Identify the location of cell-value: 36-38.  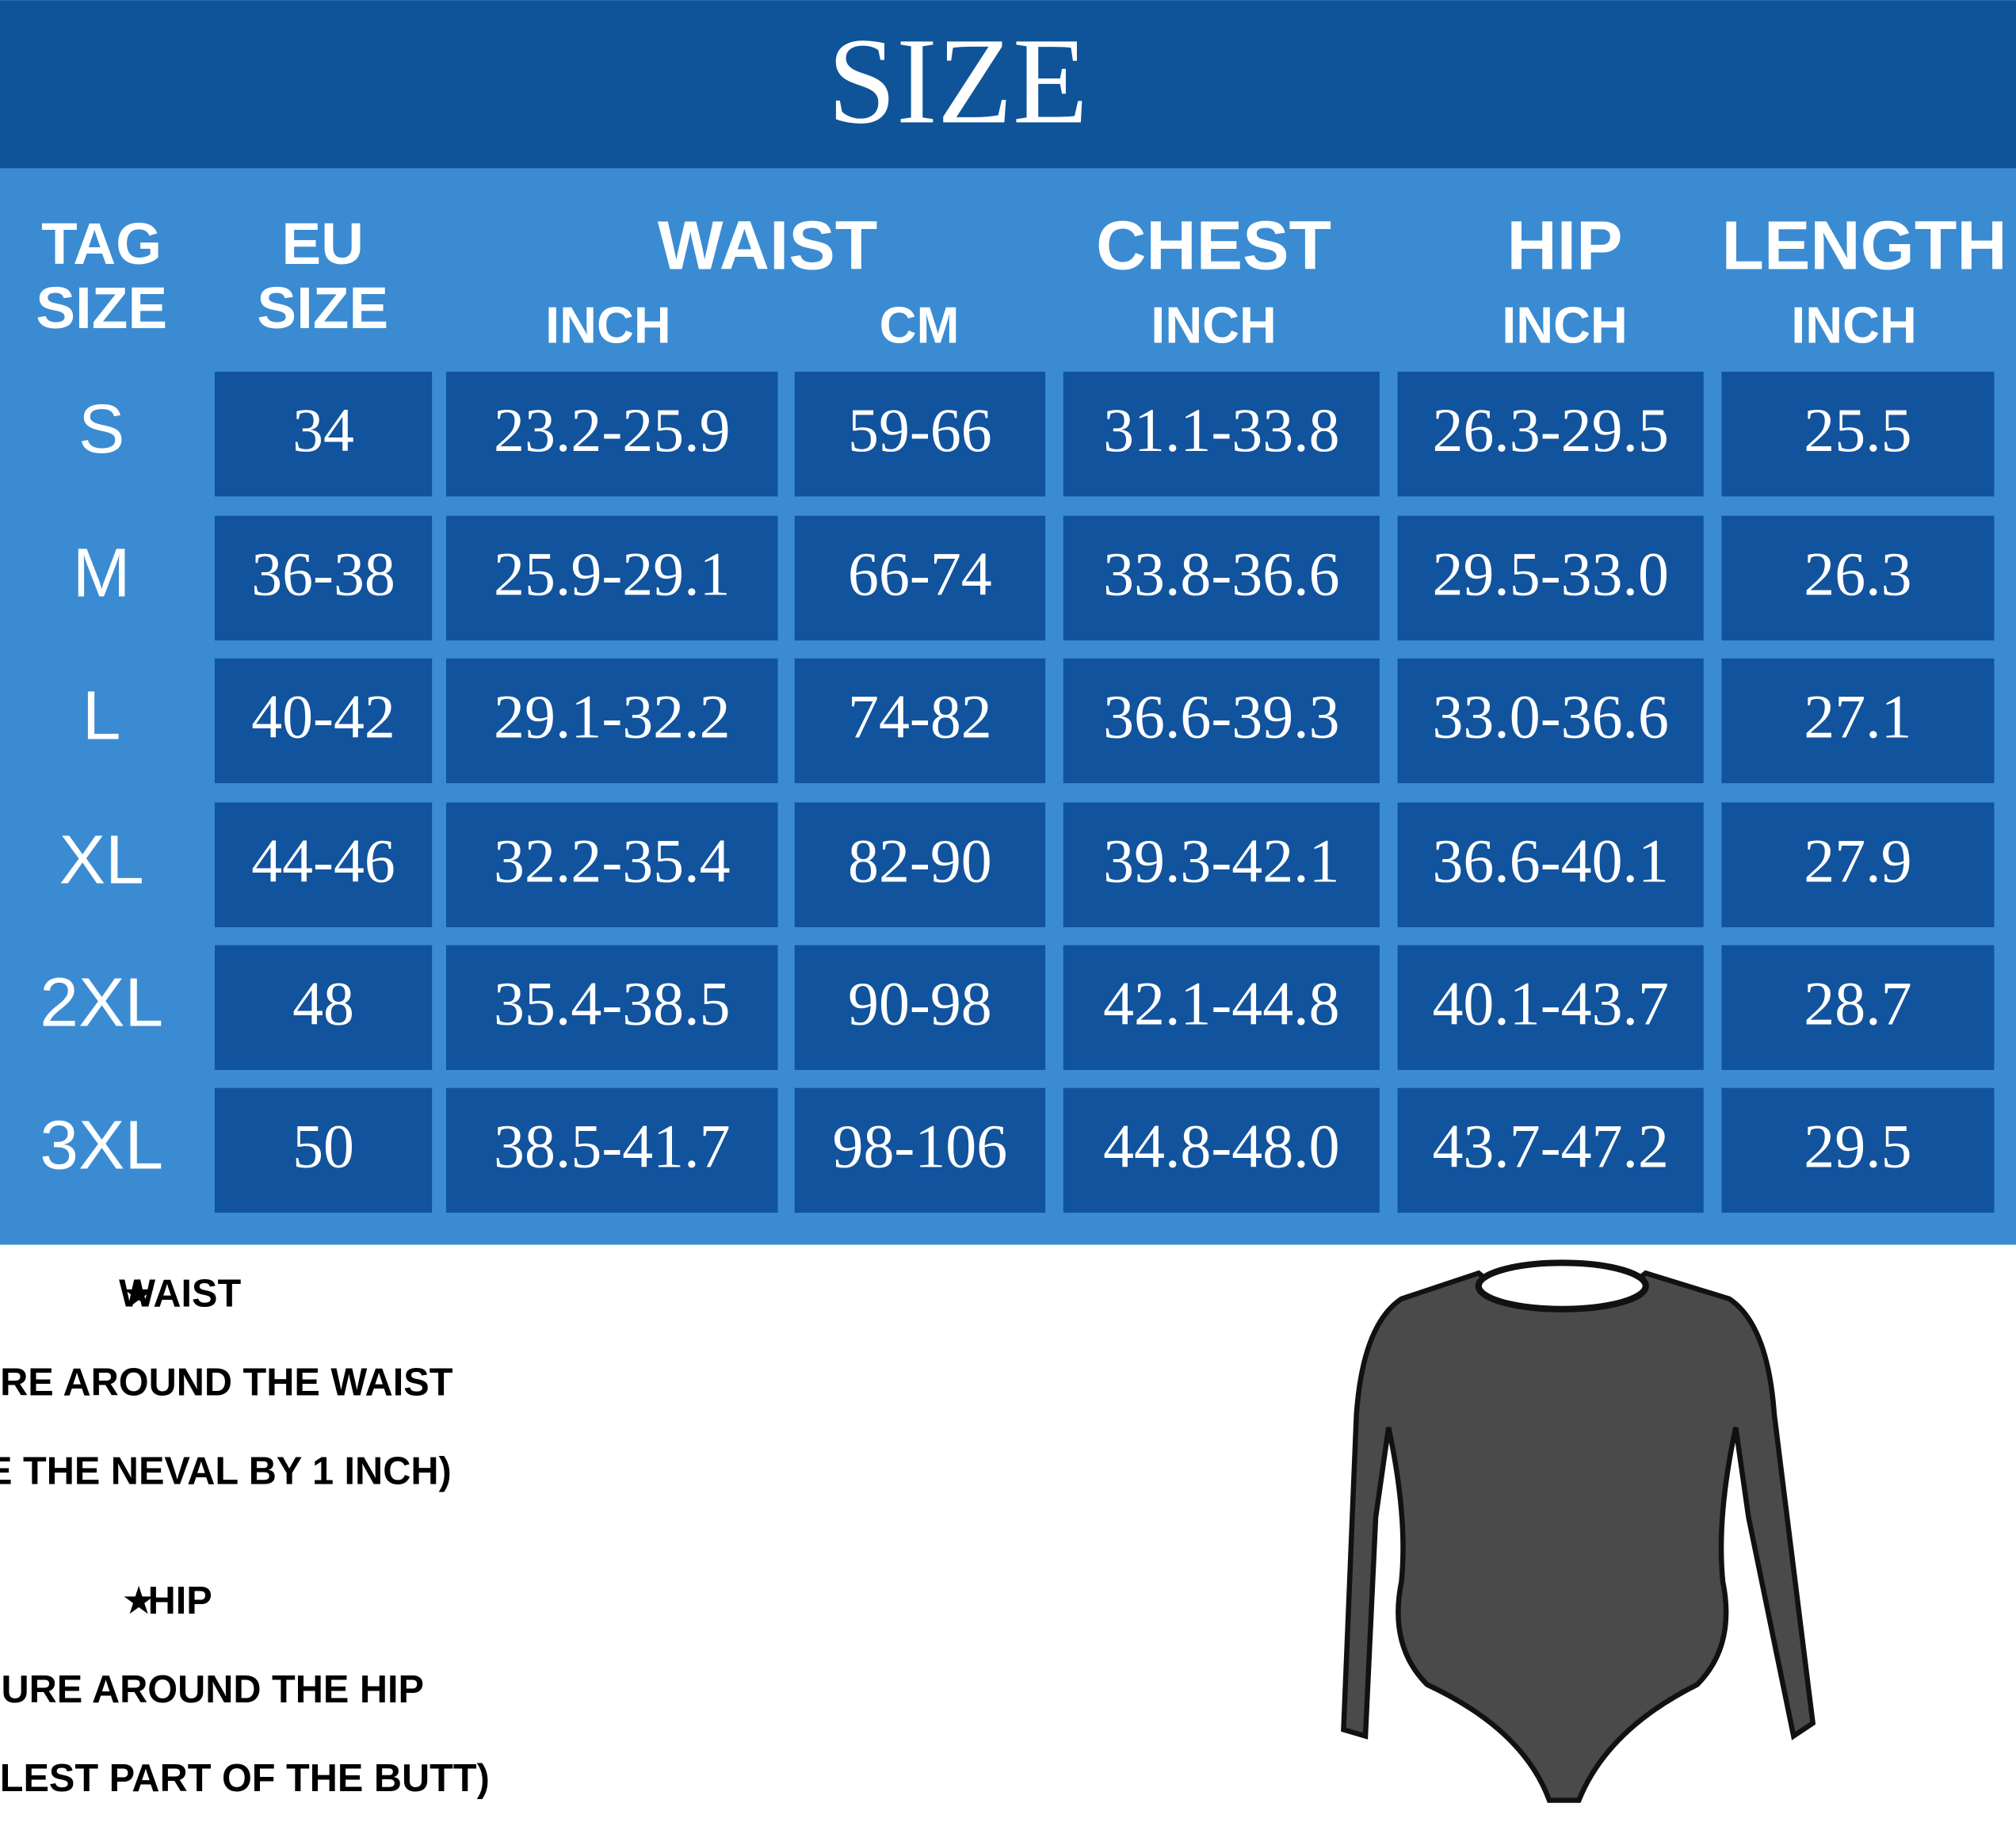
(323, 575).